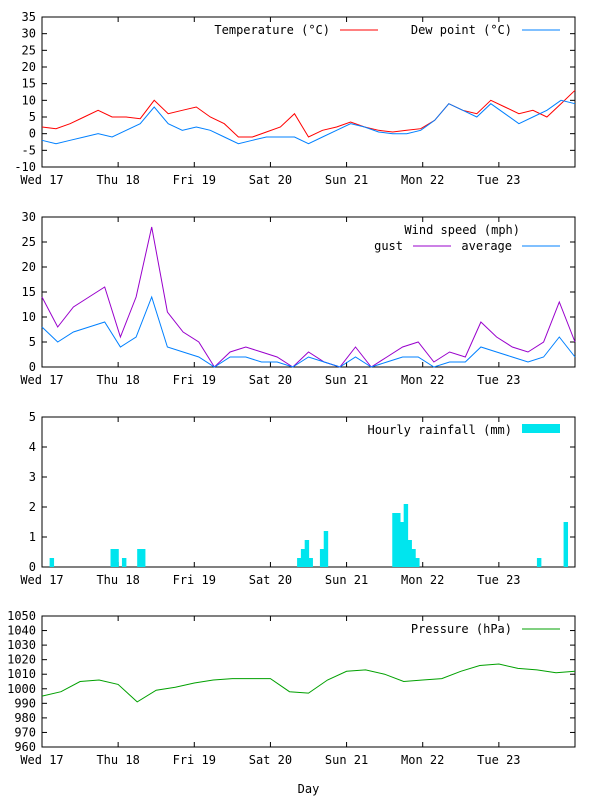  I want to click on y-tick-label: 1, so click(32, 537).